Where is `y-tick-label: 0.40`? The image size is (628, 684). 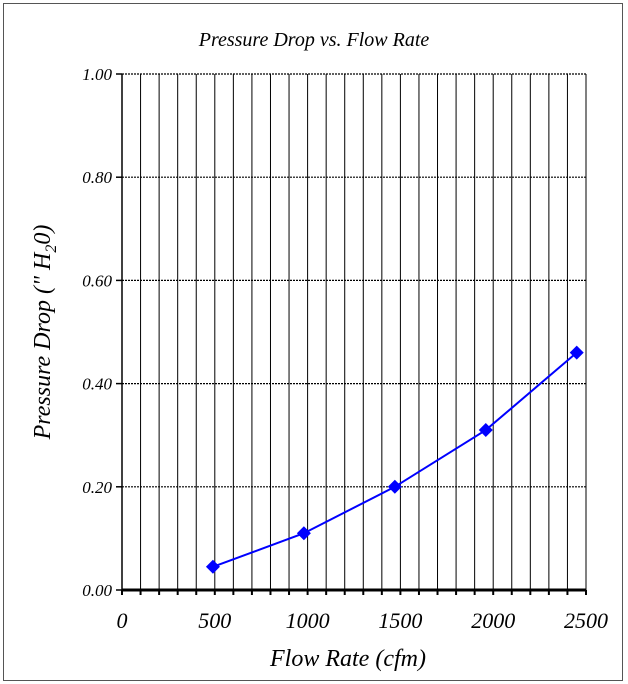
y-tick-label: 0.40 is located at coordinates (97, 384).